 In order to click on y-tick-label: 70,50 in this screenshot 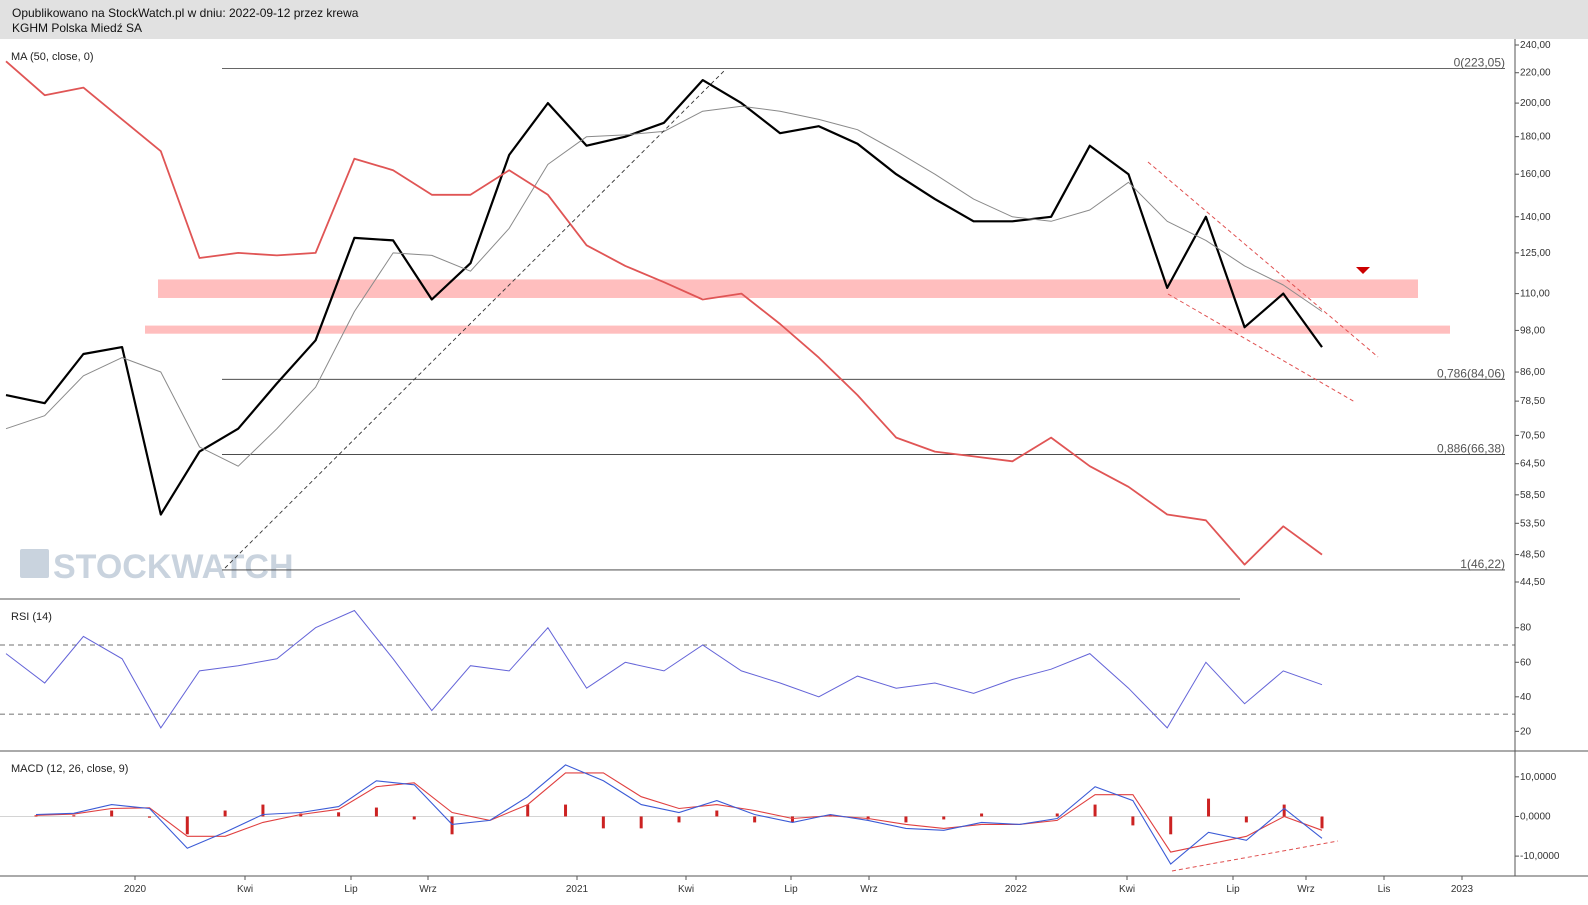, I will do `click(1532, 435)`.